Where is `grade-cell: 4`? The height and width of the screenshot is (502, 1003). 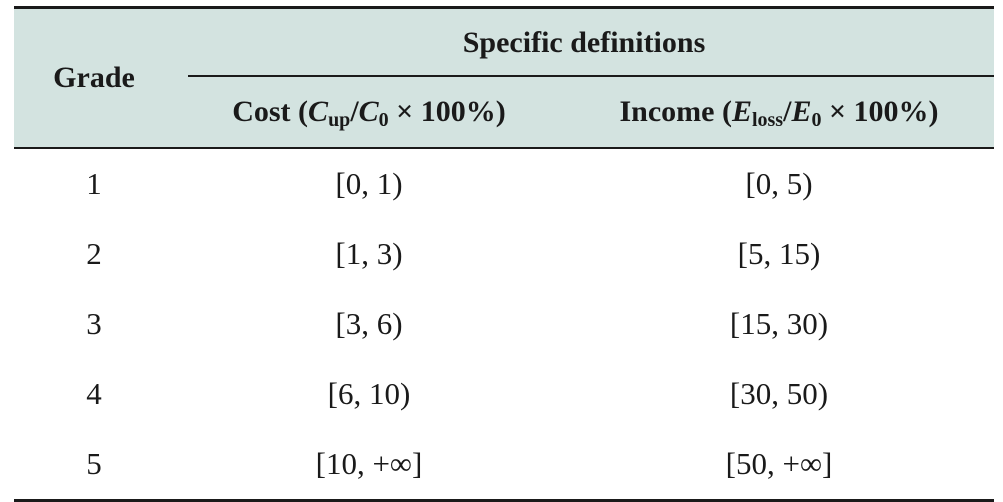 grade-cell: 4 is located at coordinates (94, 393).